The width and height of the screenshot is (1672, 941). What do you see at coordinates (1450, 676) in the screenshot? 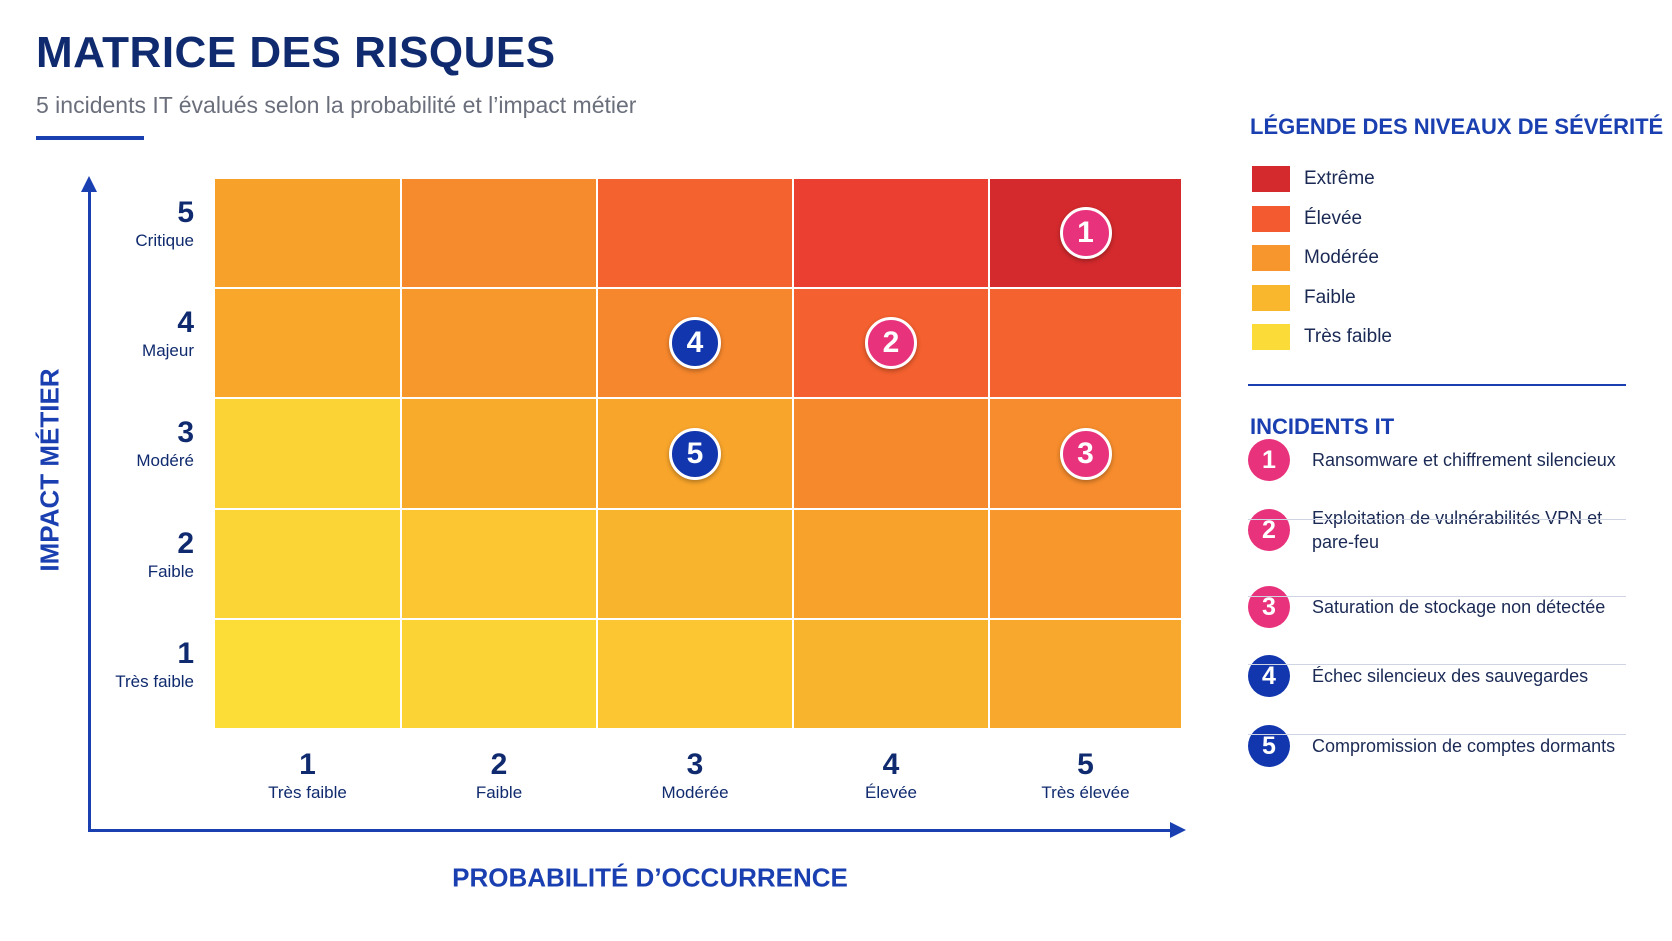
I see `incident-label: Échec silencieux des sauvegardes` at bounding box center [1450, 676].